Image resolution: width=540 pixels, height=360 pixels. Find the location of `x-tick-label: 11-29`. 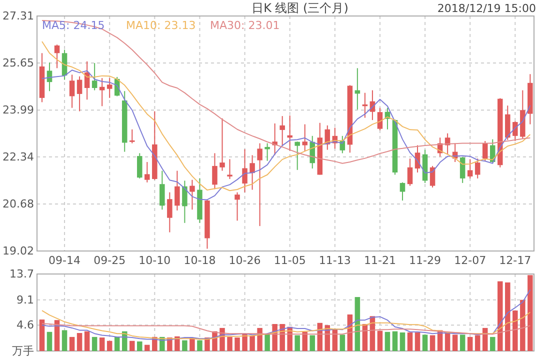

x-tick-label: 11-29 is located at coordinates (425, 260).